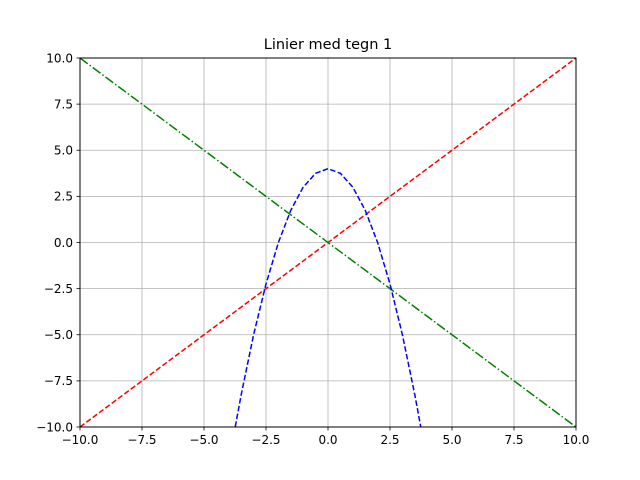 The image size is (640, 480). What do you see at coordinates (63, 104) in the screenshot?
I see `y-tick-label: 7.5` at bounding box center [63, 104].